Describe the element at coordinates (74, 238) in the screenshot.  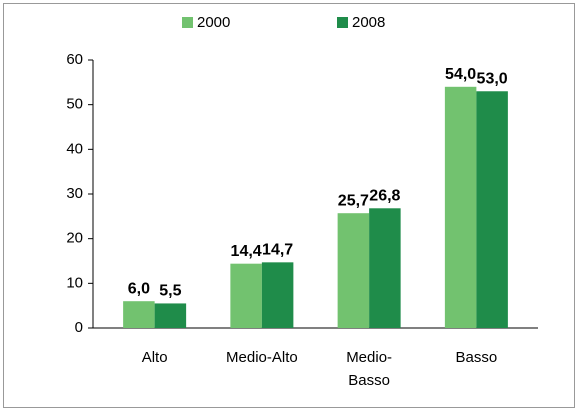
I see `y-tick-label: 20` at that location.